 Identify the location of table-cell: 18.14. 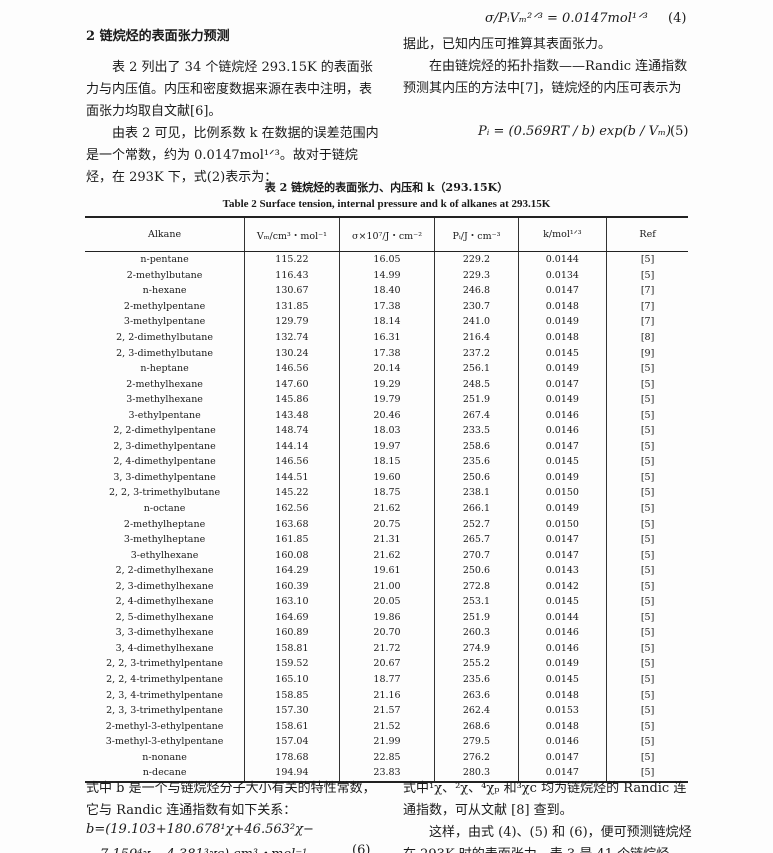
(386, 322).